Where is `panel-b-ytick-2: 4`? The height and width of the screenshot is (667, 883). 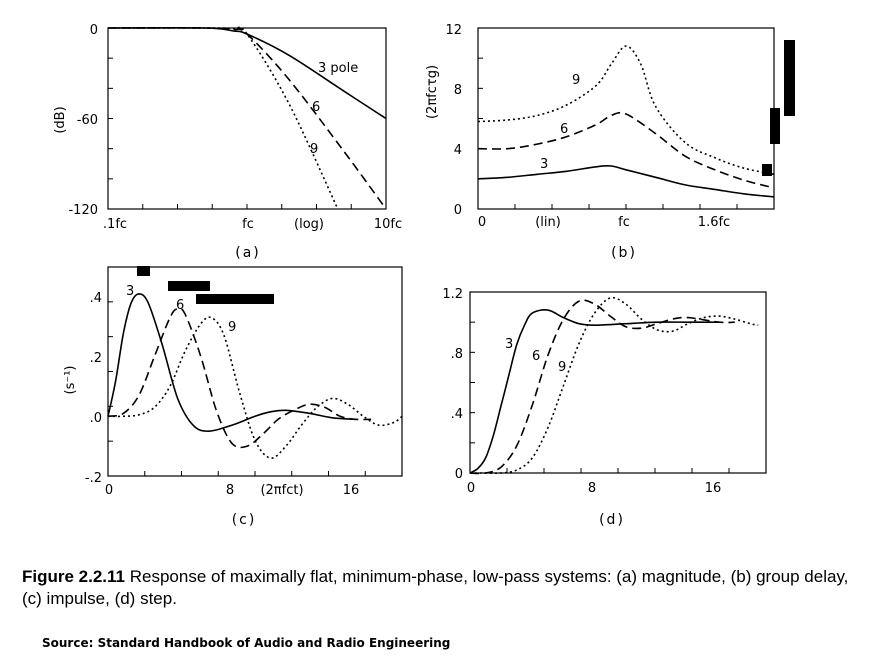 panel-b-ytick-2: 4 is located at coordinates (458, 150).